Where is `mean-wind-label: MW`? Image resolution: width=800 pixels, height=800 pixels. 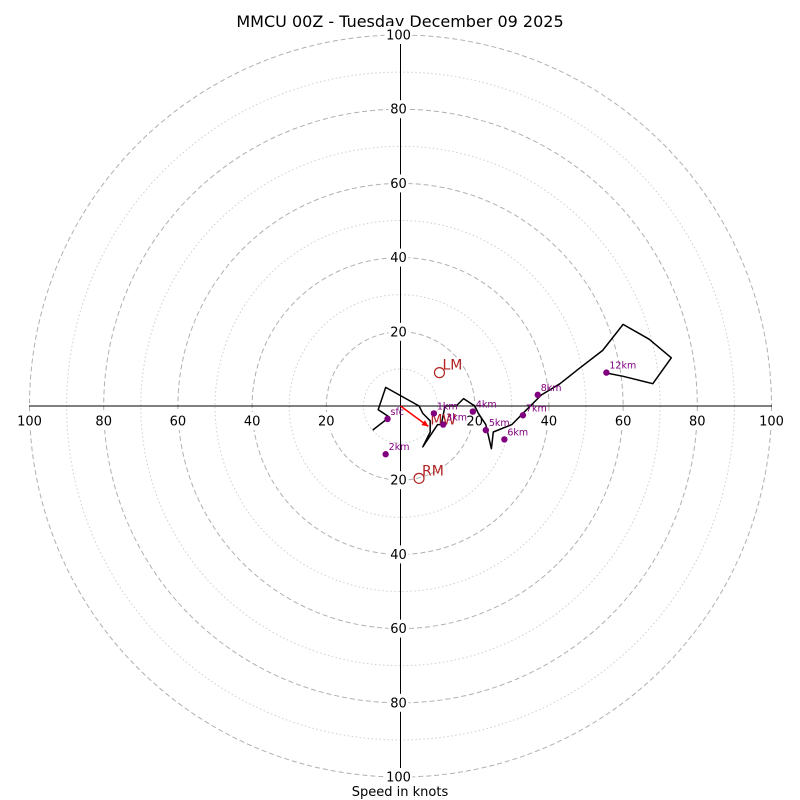 mean-wind-label: MW is located at coordinates (443, 420).